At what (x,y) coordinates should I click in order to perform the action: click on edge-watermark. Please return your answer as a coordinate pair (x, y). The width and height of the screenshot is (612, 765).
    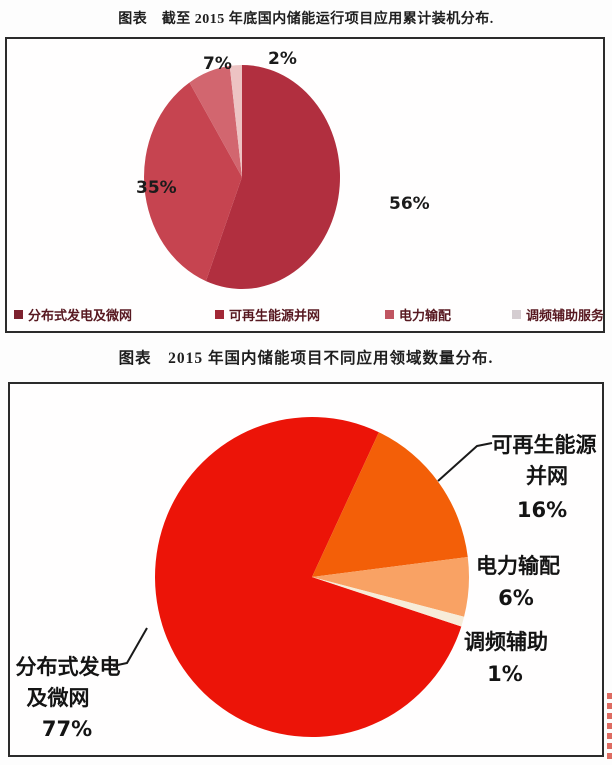
    Looking at the image, I should click on (609, 727).